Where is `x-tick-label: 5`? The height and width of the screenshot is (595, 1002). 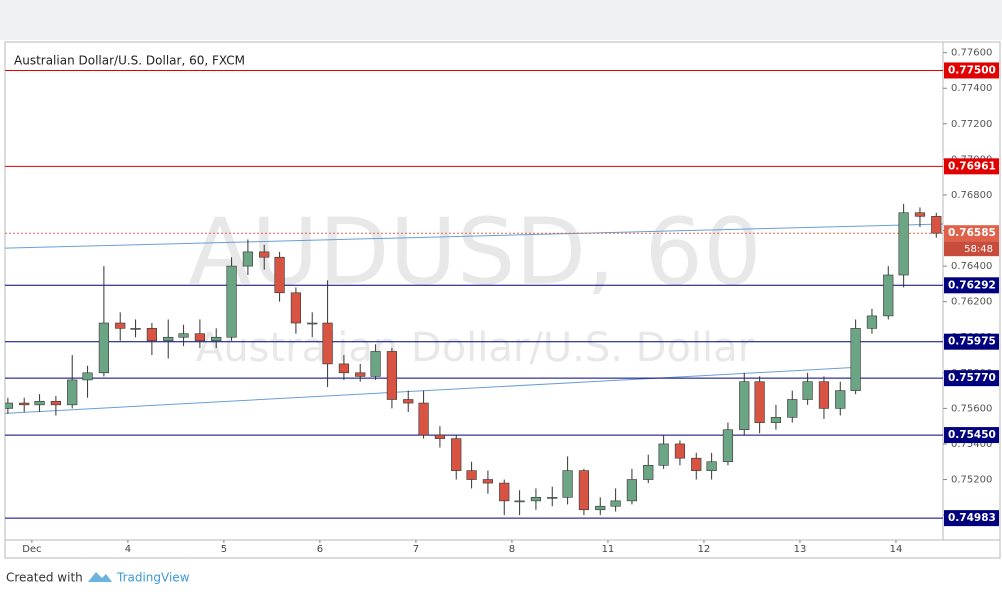 x-tick-label: 5 is located at coordinates (224, 549).